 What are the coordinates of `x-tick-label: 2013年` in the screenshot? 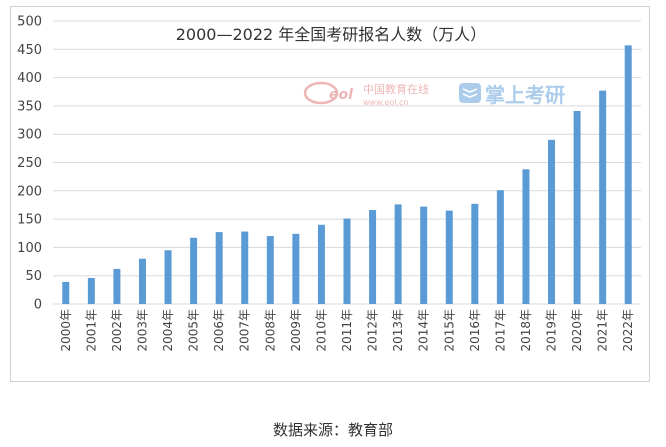 It's located at (398, 330).